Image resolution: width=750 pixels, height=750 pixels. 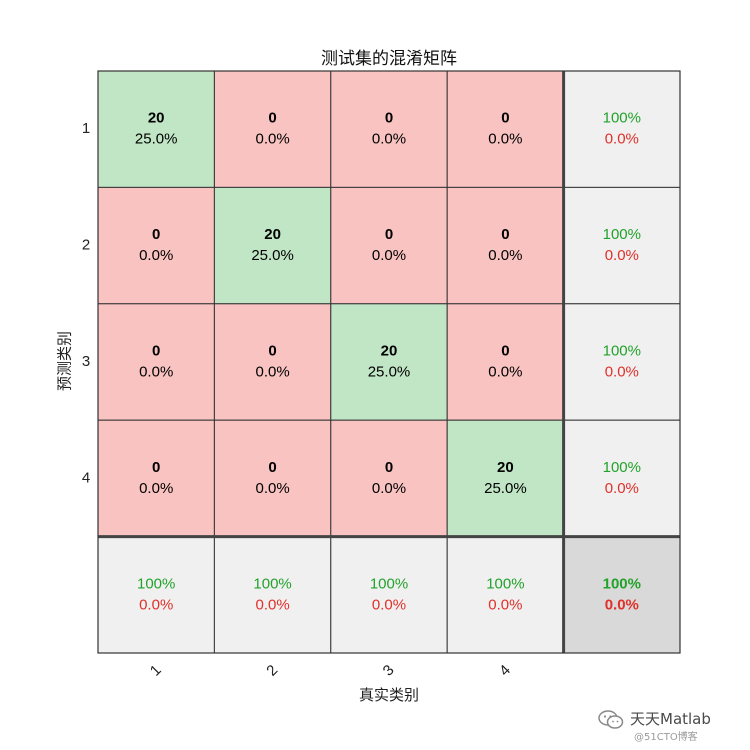 What do you see at coordinates (64, 361) in the screenshot?
I see `y-axis-label: 预测类别` at bounding box center [64, 361].